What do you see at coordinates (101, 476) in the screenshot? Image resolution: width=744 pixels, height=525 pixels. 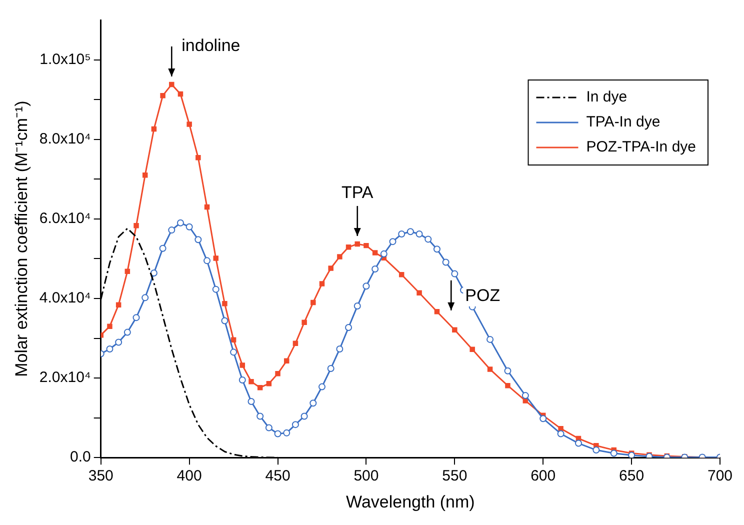 I see `x-tick-label: 350` at bounding box center [101, 476].